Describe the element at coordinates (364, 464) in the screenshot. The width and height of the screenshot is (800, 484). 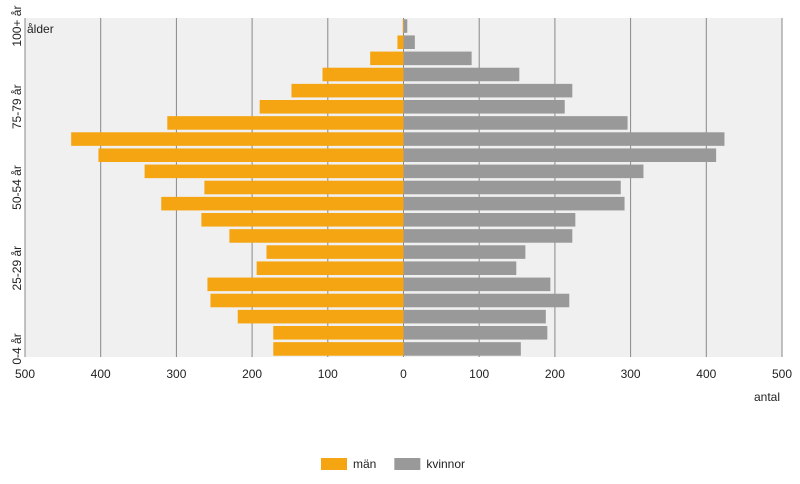
I see `legend-label: män` at that location.